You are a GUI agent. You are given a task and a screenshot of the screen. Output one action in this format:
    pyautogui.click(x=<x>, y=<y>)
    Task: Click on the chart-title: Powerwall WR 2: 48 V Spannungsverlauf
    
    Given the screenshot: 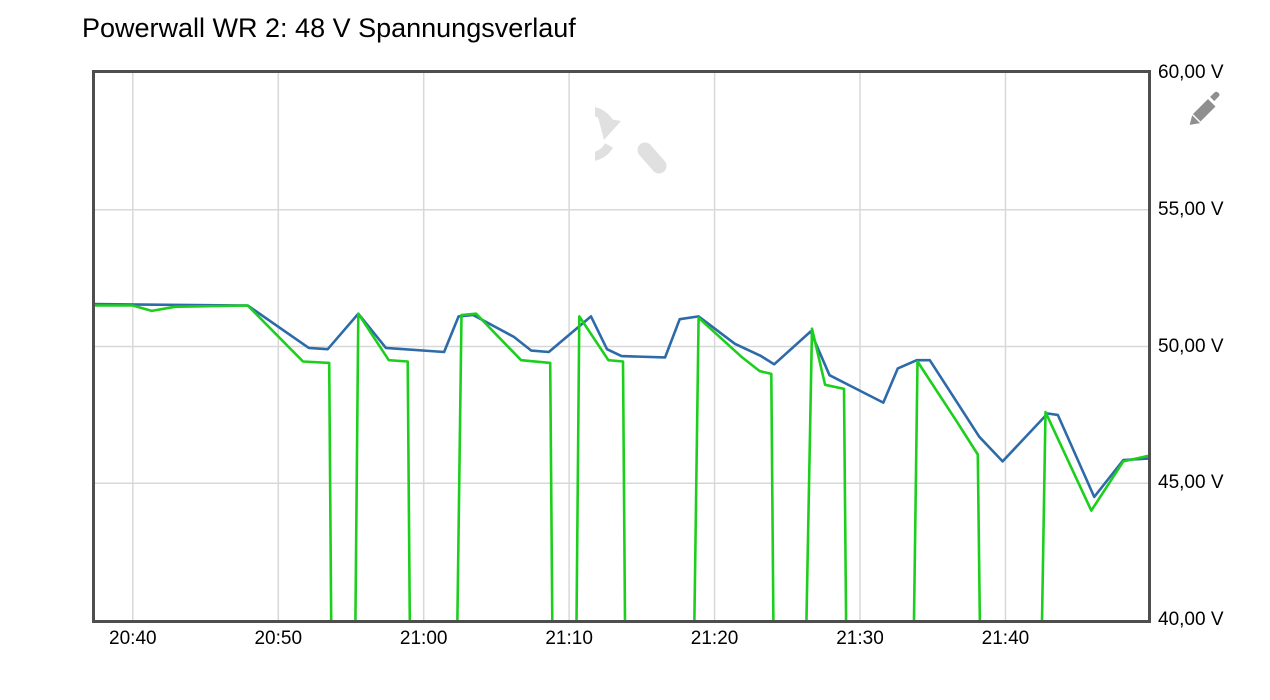 What is the action you would take?
    pyautogui.click(x=329, y=28)
    